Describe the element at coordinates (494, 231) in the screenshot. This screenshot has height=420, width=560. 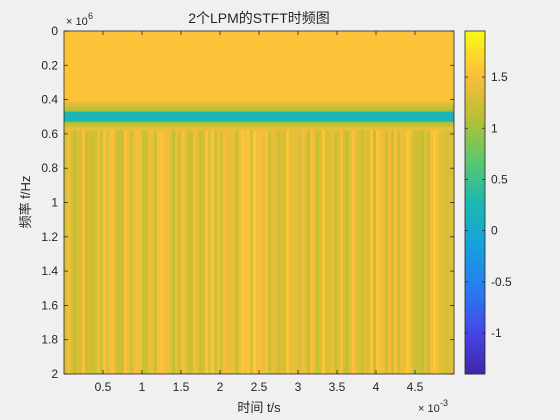
I see `colorbar-tick-label: 0` at that location.